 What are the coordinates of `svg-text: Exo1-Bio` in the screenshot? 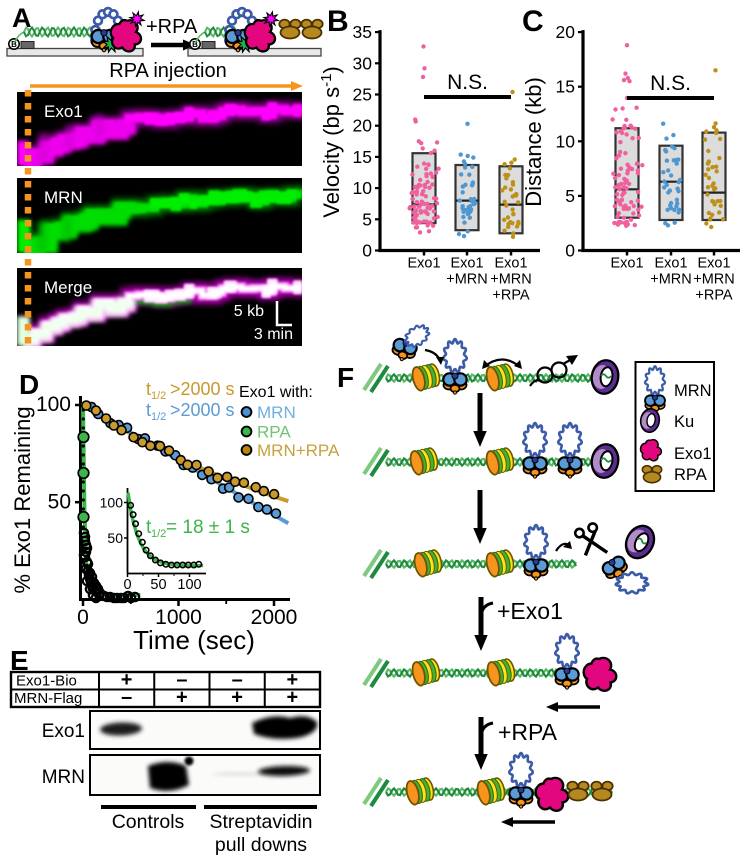 It's located at (46, 681).